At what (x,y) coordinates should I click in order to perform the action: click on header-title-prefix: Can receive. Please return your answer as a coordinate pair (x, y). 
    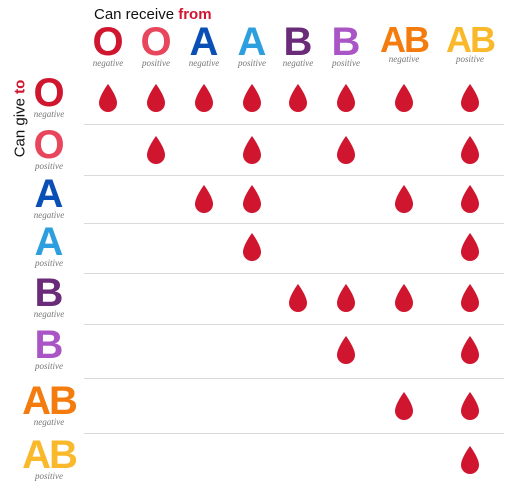
    Looking at the image, I should click on (136, 14).